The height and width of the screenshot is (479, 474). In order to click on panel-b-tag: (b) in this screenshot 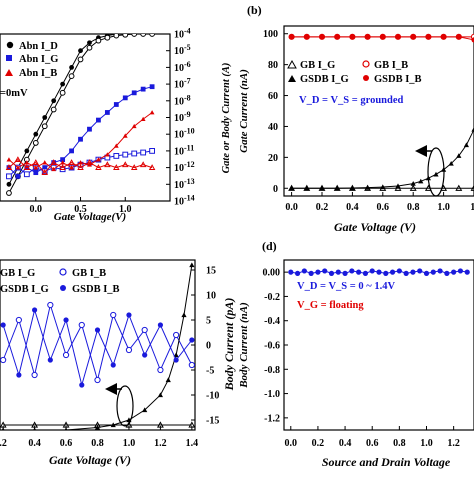, I will do `click(254, 10)`.